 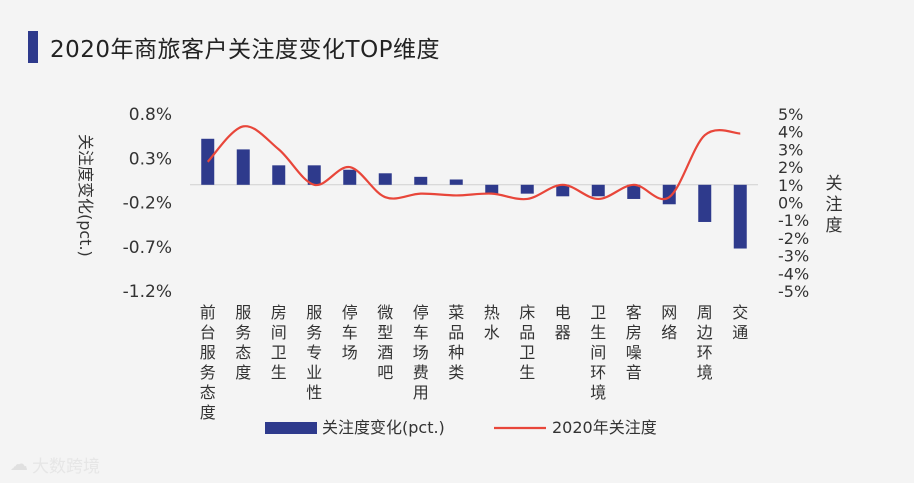 I want to click on category-label: 周边环境, so click(x=705, y=342).